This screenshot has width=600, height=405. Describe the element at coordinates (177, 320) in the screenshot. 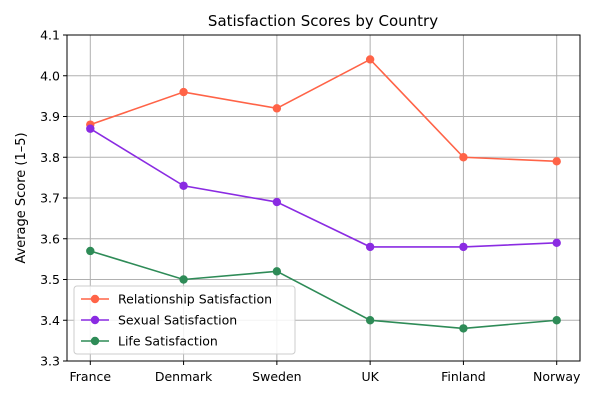

I see `legend-label: Sexual Satisfaction` at that location.